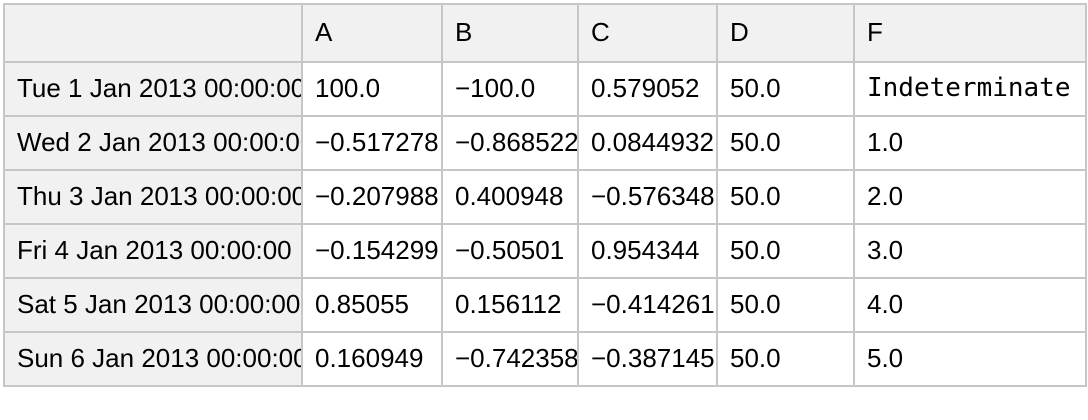  What do you see at coordinates (372, 359) in the screenshot?
I see `data-cell: 0.160949` at bounding box center [372, 359].